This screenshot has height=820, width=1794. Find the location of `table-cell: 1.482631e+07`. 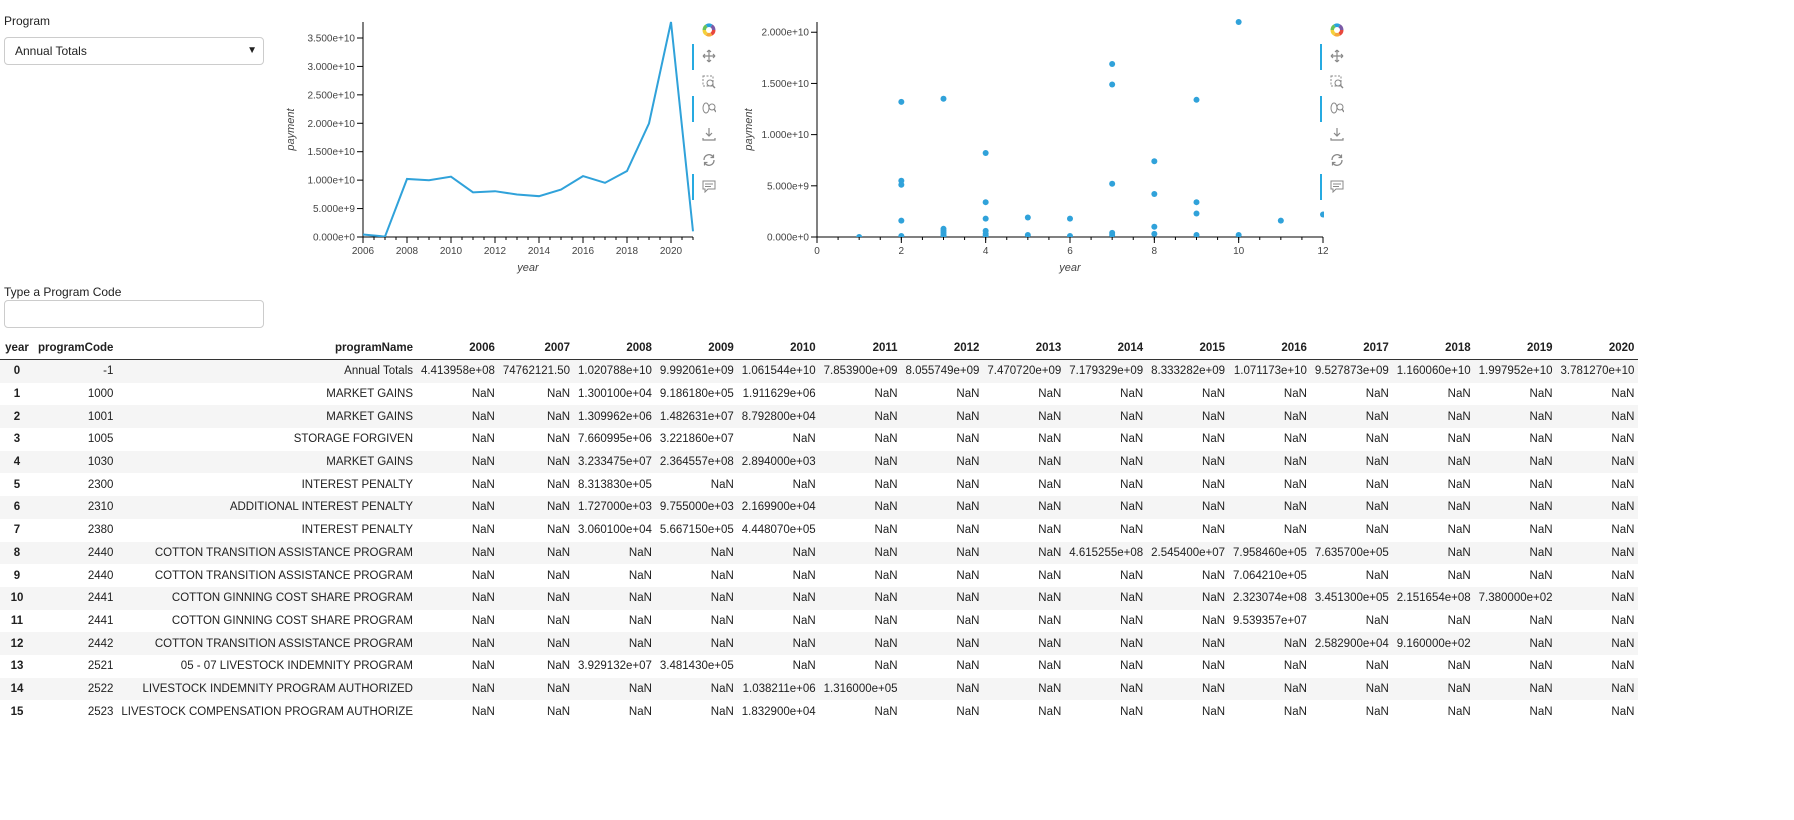

table-cell: 1.482631e+07 is located at coordinates (696, 416).